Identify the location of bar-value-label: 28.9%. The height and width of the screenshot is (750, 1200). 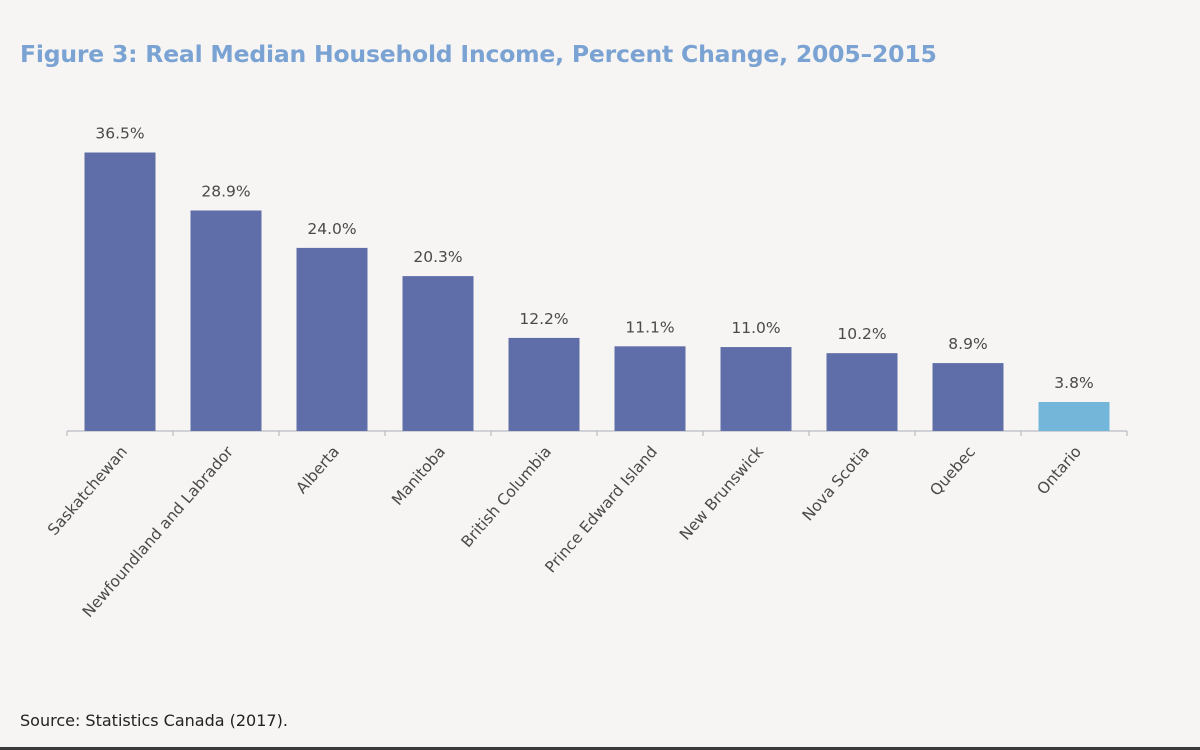
(225, 191).